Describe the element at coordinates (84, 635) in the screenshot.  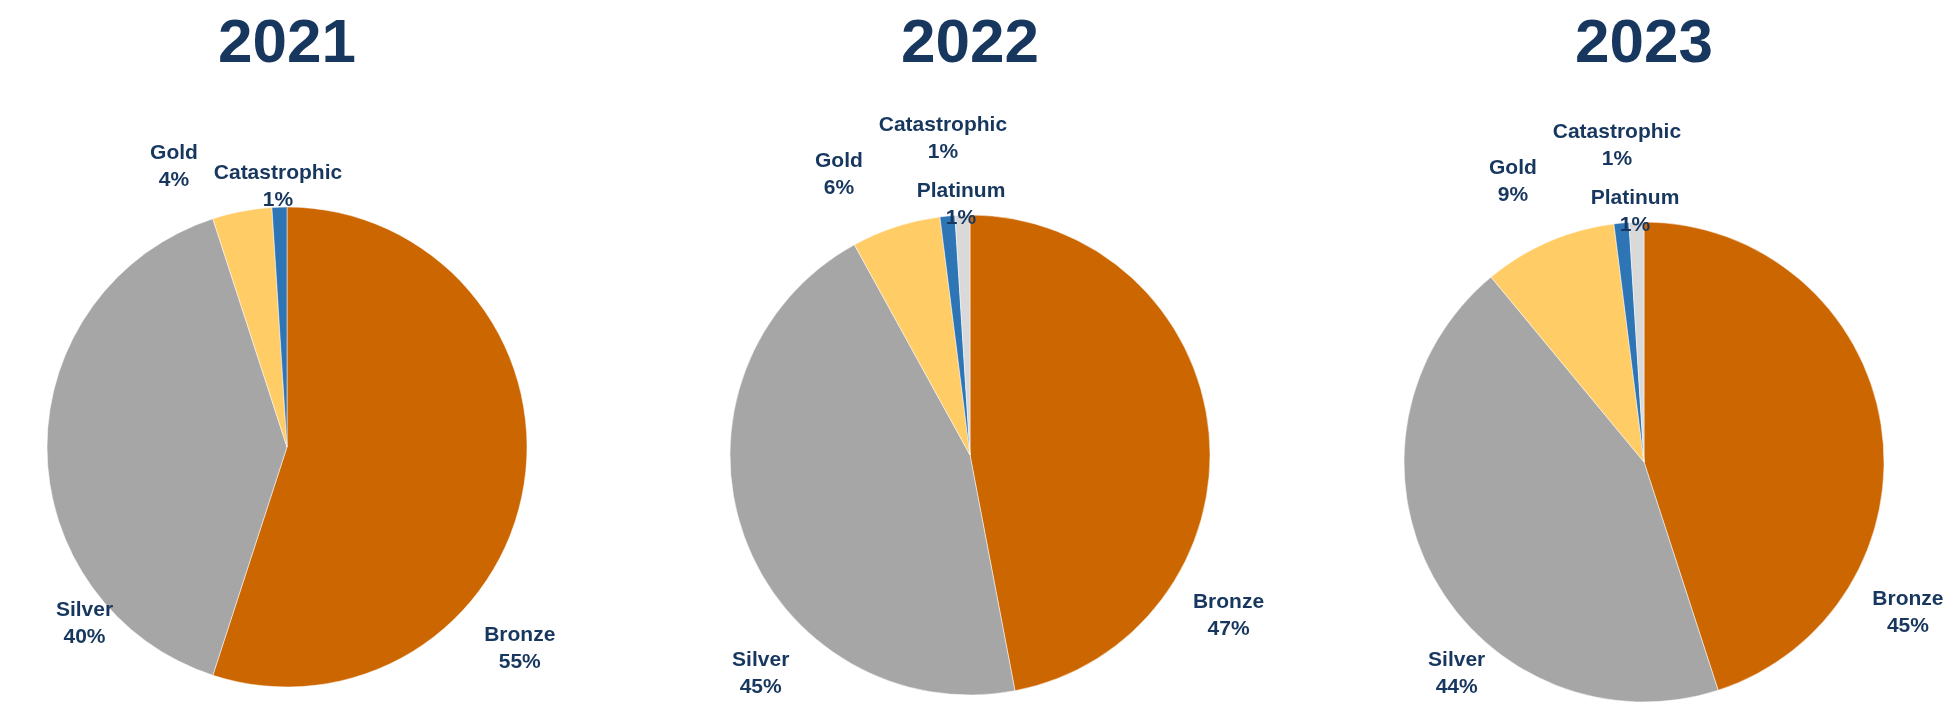
I see `data-label: 40%` at that location.